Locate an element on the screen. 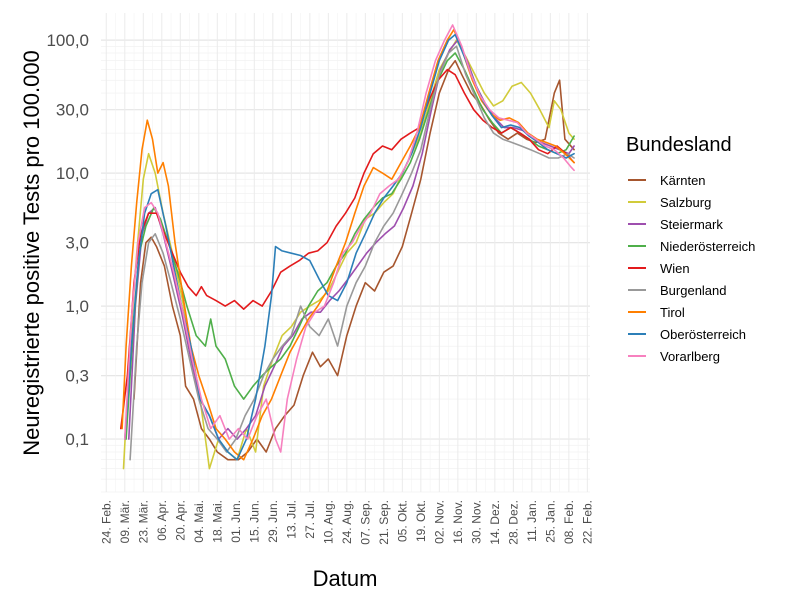  y-tick-label: 100,0 is located at coordinates (67, 40).